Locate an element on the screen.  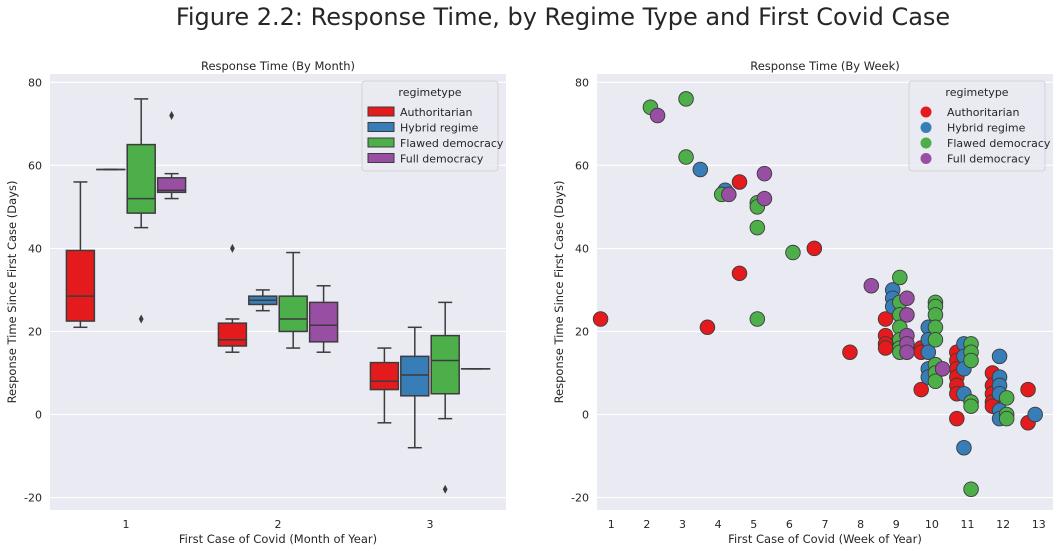
legend-label-full-democracy: Full democracy is located at coordinates (442, 159).